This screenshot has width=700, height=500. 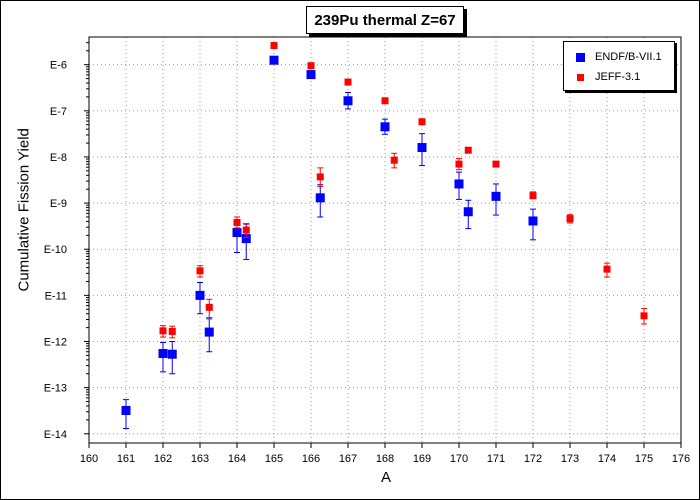 What do you see at coordinates (55, 250) in the screenshot?
I see `y-tick-label: E-10` at bounding box center [55, 250].